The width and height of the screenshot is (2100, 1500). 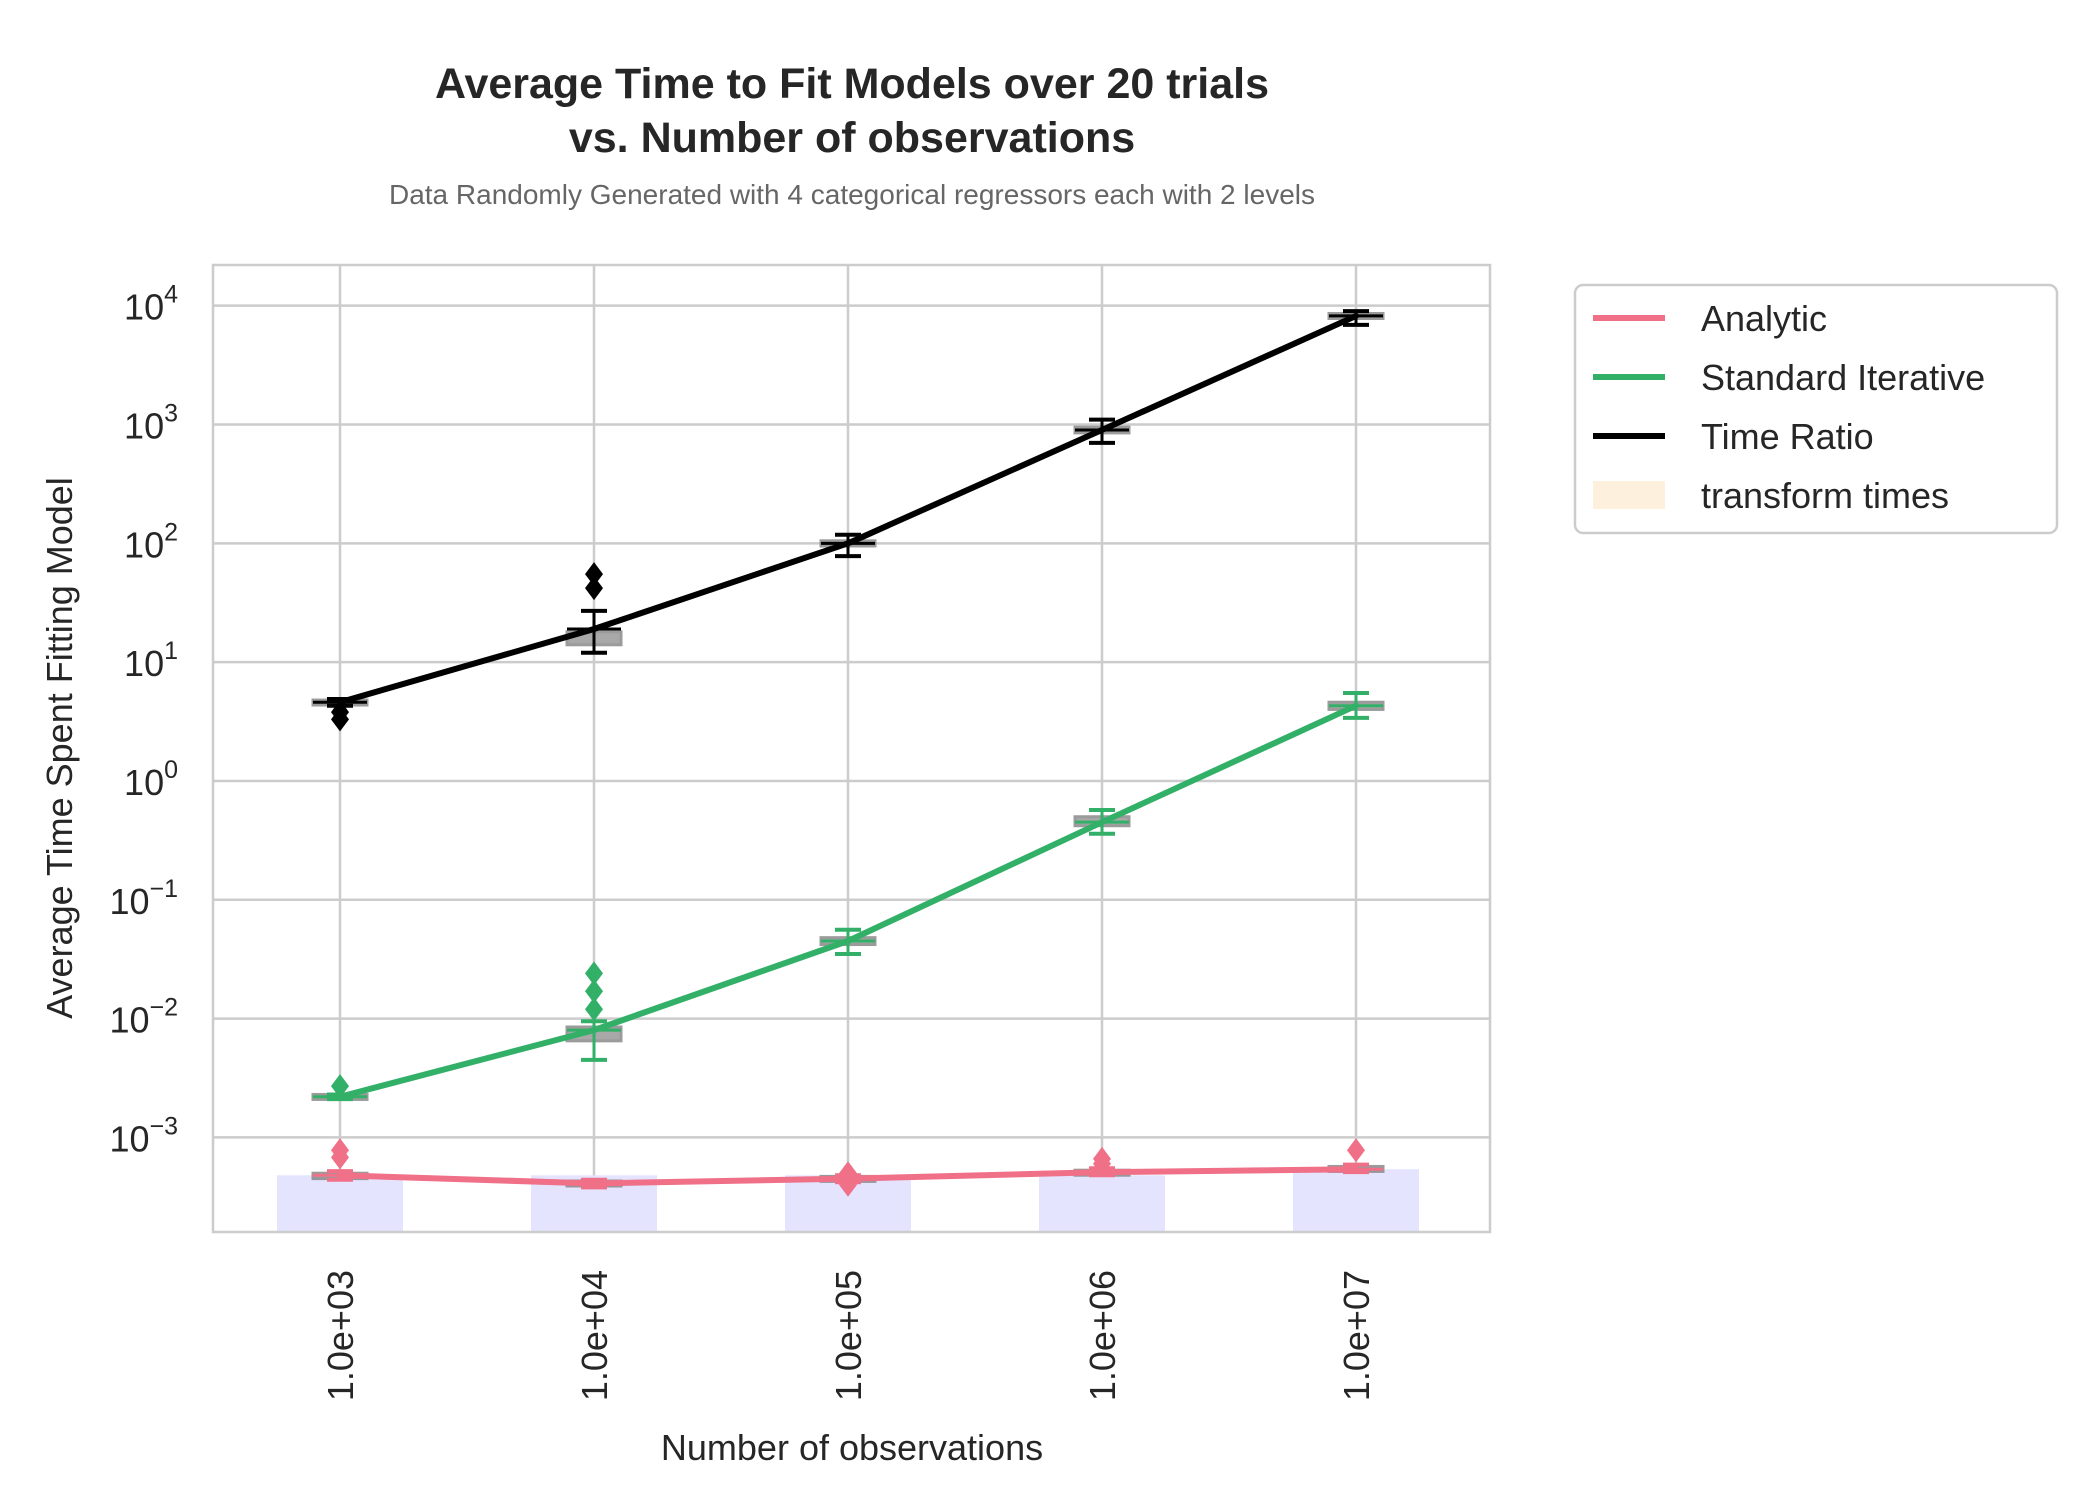 What do you see at coordinates (340, 1335) in the screenshot?
I see `x-tick-label: 1.0e+03` at bounding box center [340, 1335].